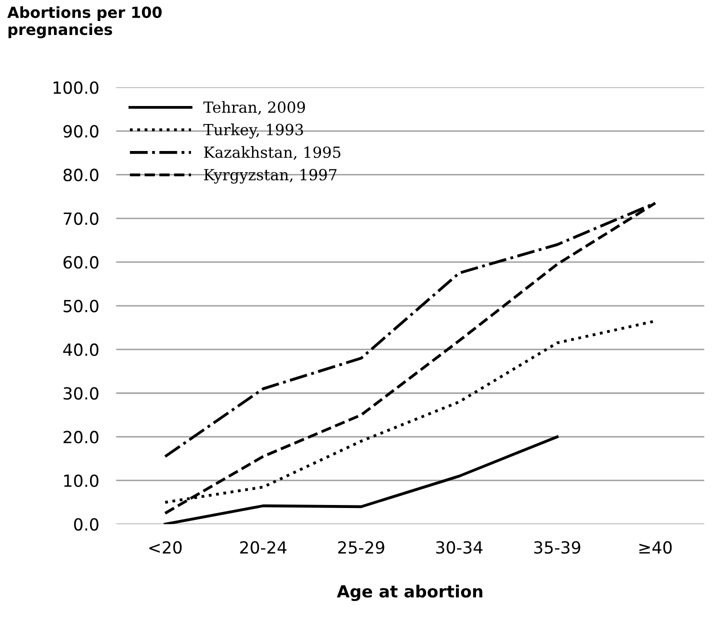 Image resolution: width=726 pixels, height=624 pixels. What do you see at coordinates (81, 393) in the screenshot?
I see `y-tick-label: 30.0` at bounding box center [81, 393].